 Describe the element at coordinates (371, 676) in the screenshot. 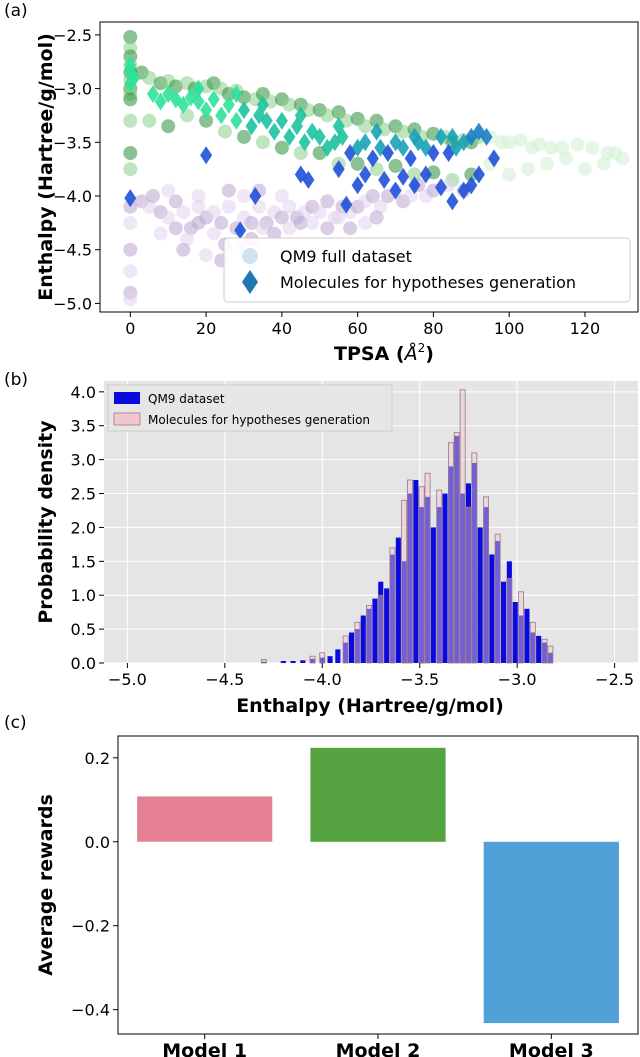

I see `x-ticks-b: −5.0 −4.5 −4.0 −3.5 −3.0 −2.5` at that location.